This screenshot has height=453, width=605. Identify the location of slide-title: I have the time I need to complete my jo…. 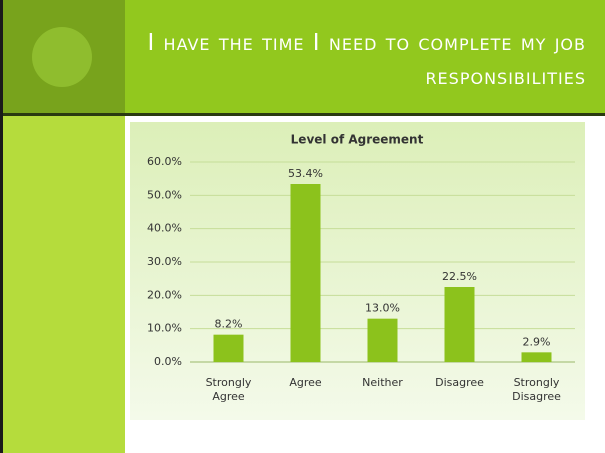
(366, 60).